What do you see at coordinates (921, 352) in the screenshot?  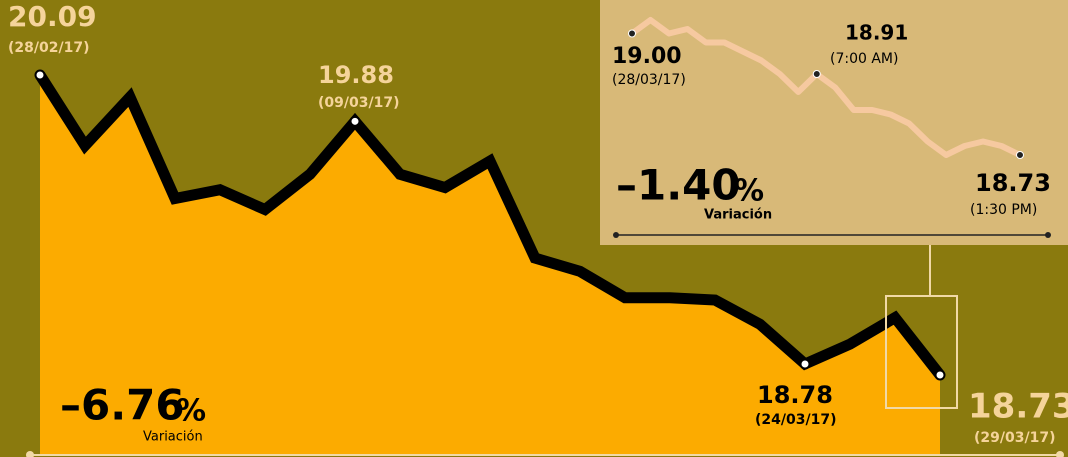 I see `highlight-box` at bounding box center [921, 352].